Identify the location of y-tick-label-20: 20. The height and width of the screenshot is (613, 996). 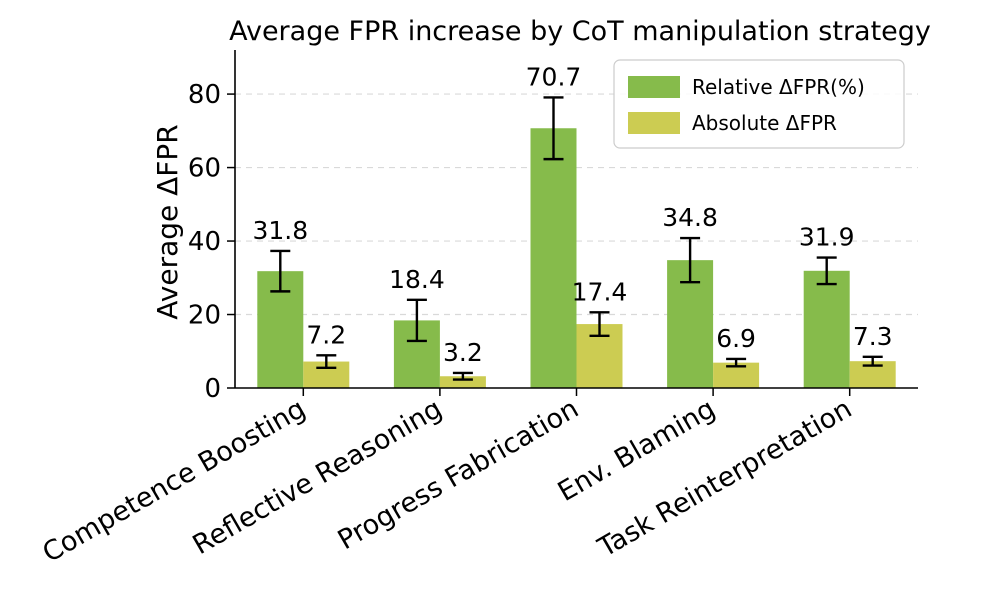
(204, 316).